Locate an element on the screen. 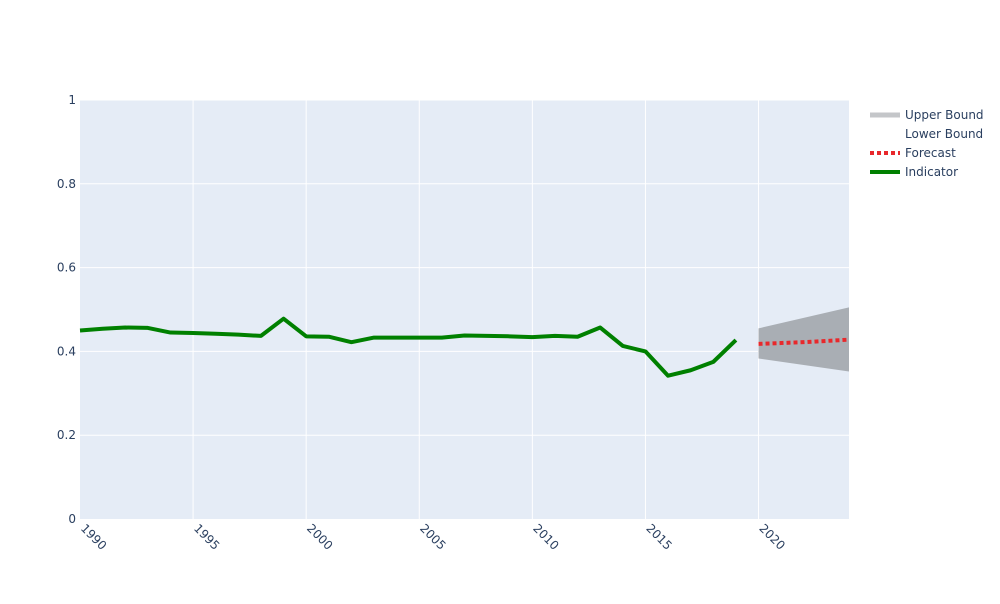 This screenshot has width=1000, height=604. legend-item: Lower Bound is located at coordinates (944, 134).